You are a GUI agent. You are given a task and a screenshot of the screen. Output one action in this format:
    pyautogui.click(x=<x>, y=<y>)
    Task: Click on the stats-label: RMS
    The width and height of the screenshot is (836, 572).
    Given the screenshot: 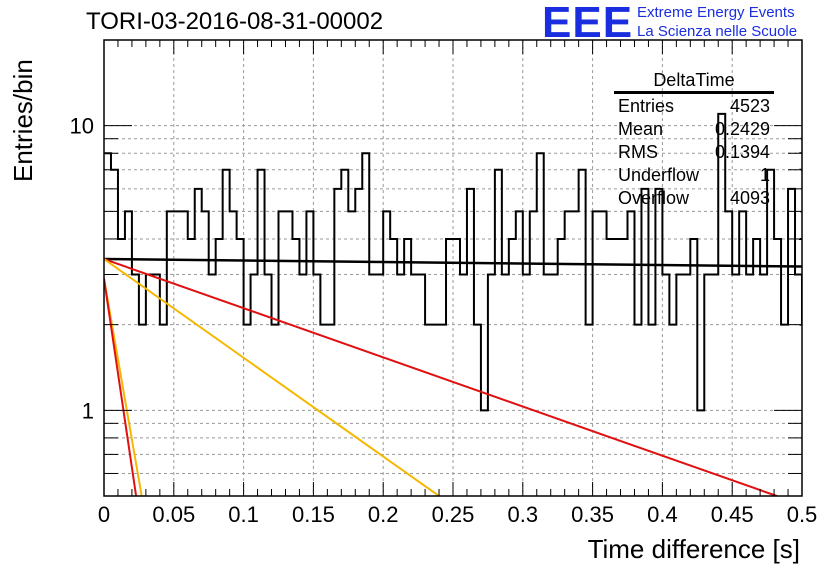 What is the action you would take?
    pyautogui.click(x=638, y=152)
    